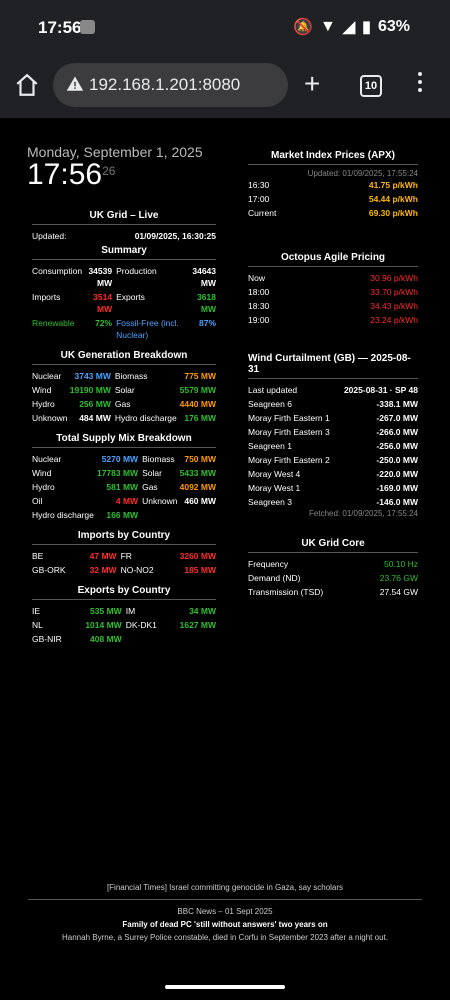  Describe the element at coordinates (197, 556) in the screenshot. I see `import-value: 3260 MW` at that location.